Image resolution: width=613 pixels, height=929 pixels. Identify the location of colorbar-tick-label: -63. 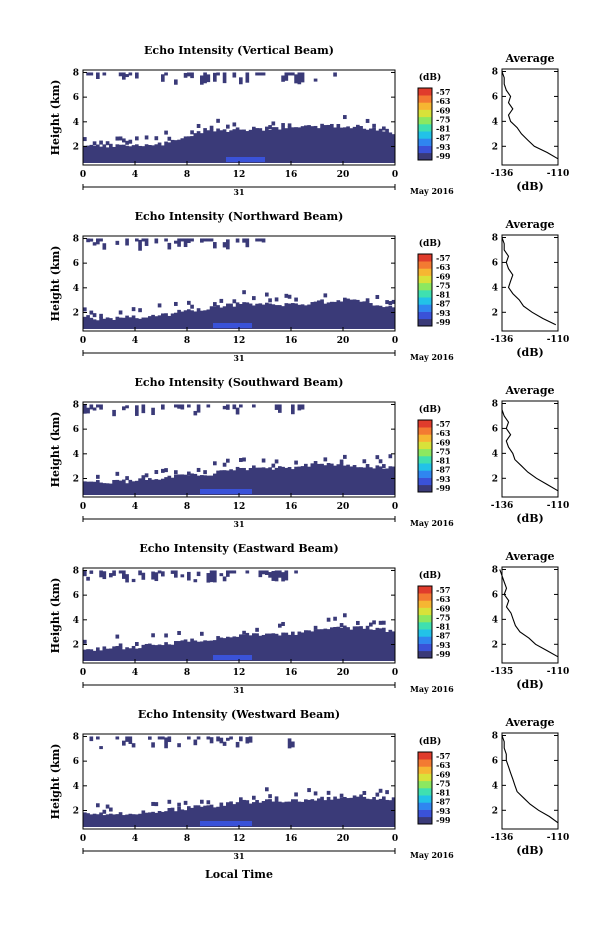
(443, 101).